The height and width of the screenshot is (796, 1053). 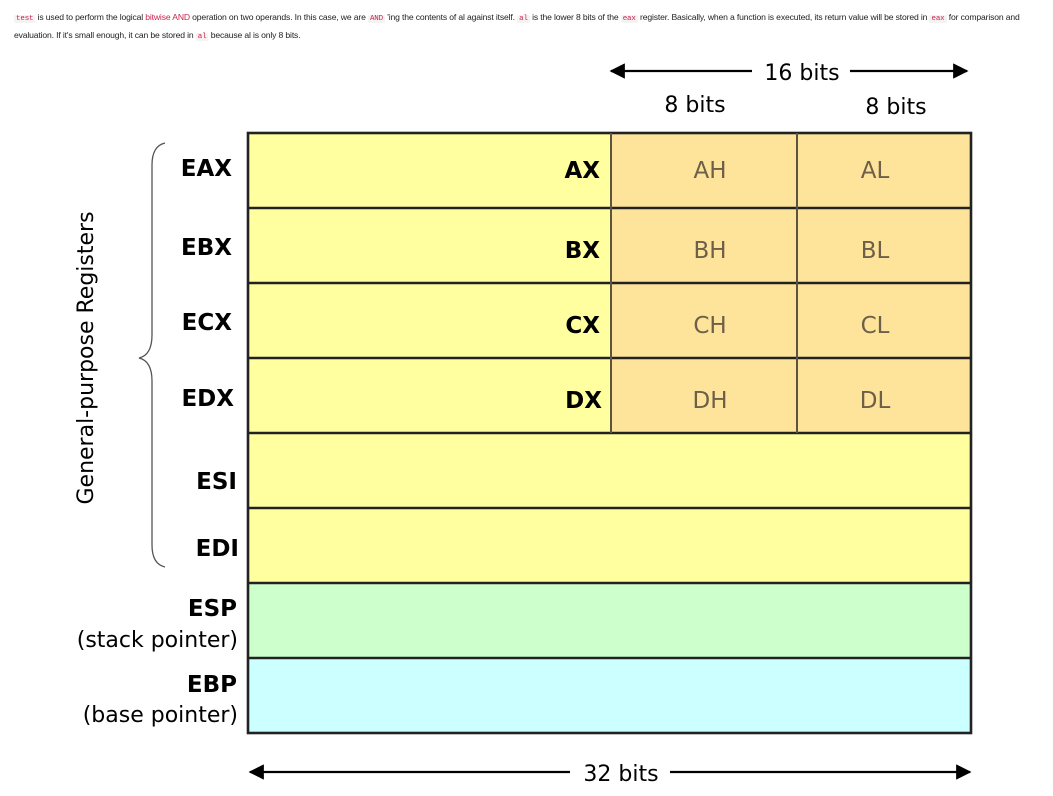 I want to click on sixteen-bits-label: 16 bits, so click(x=801, y=73).